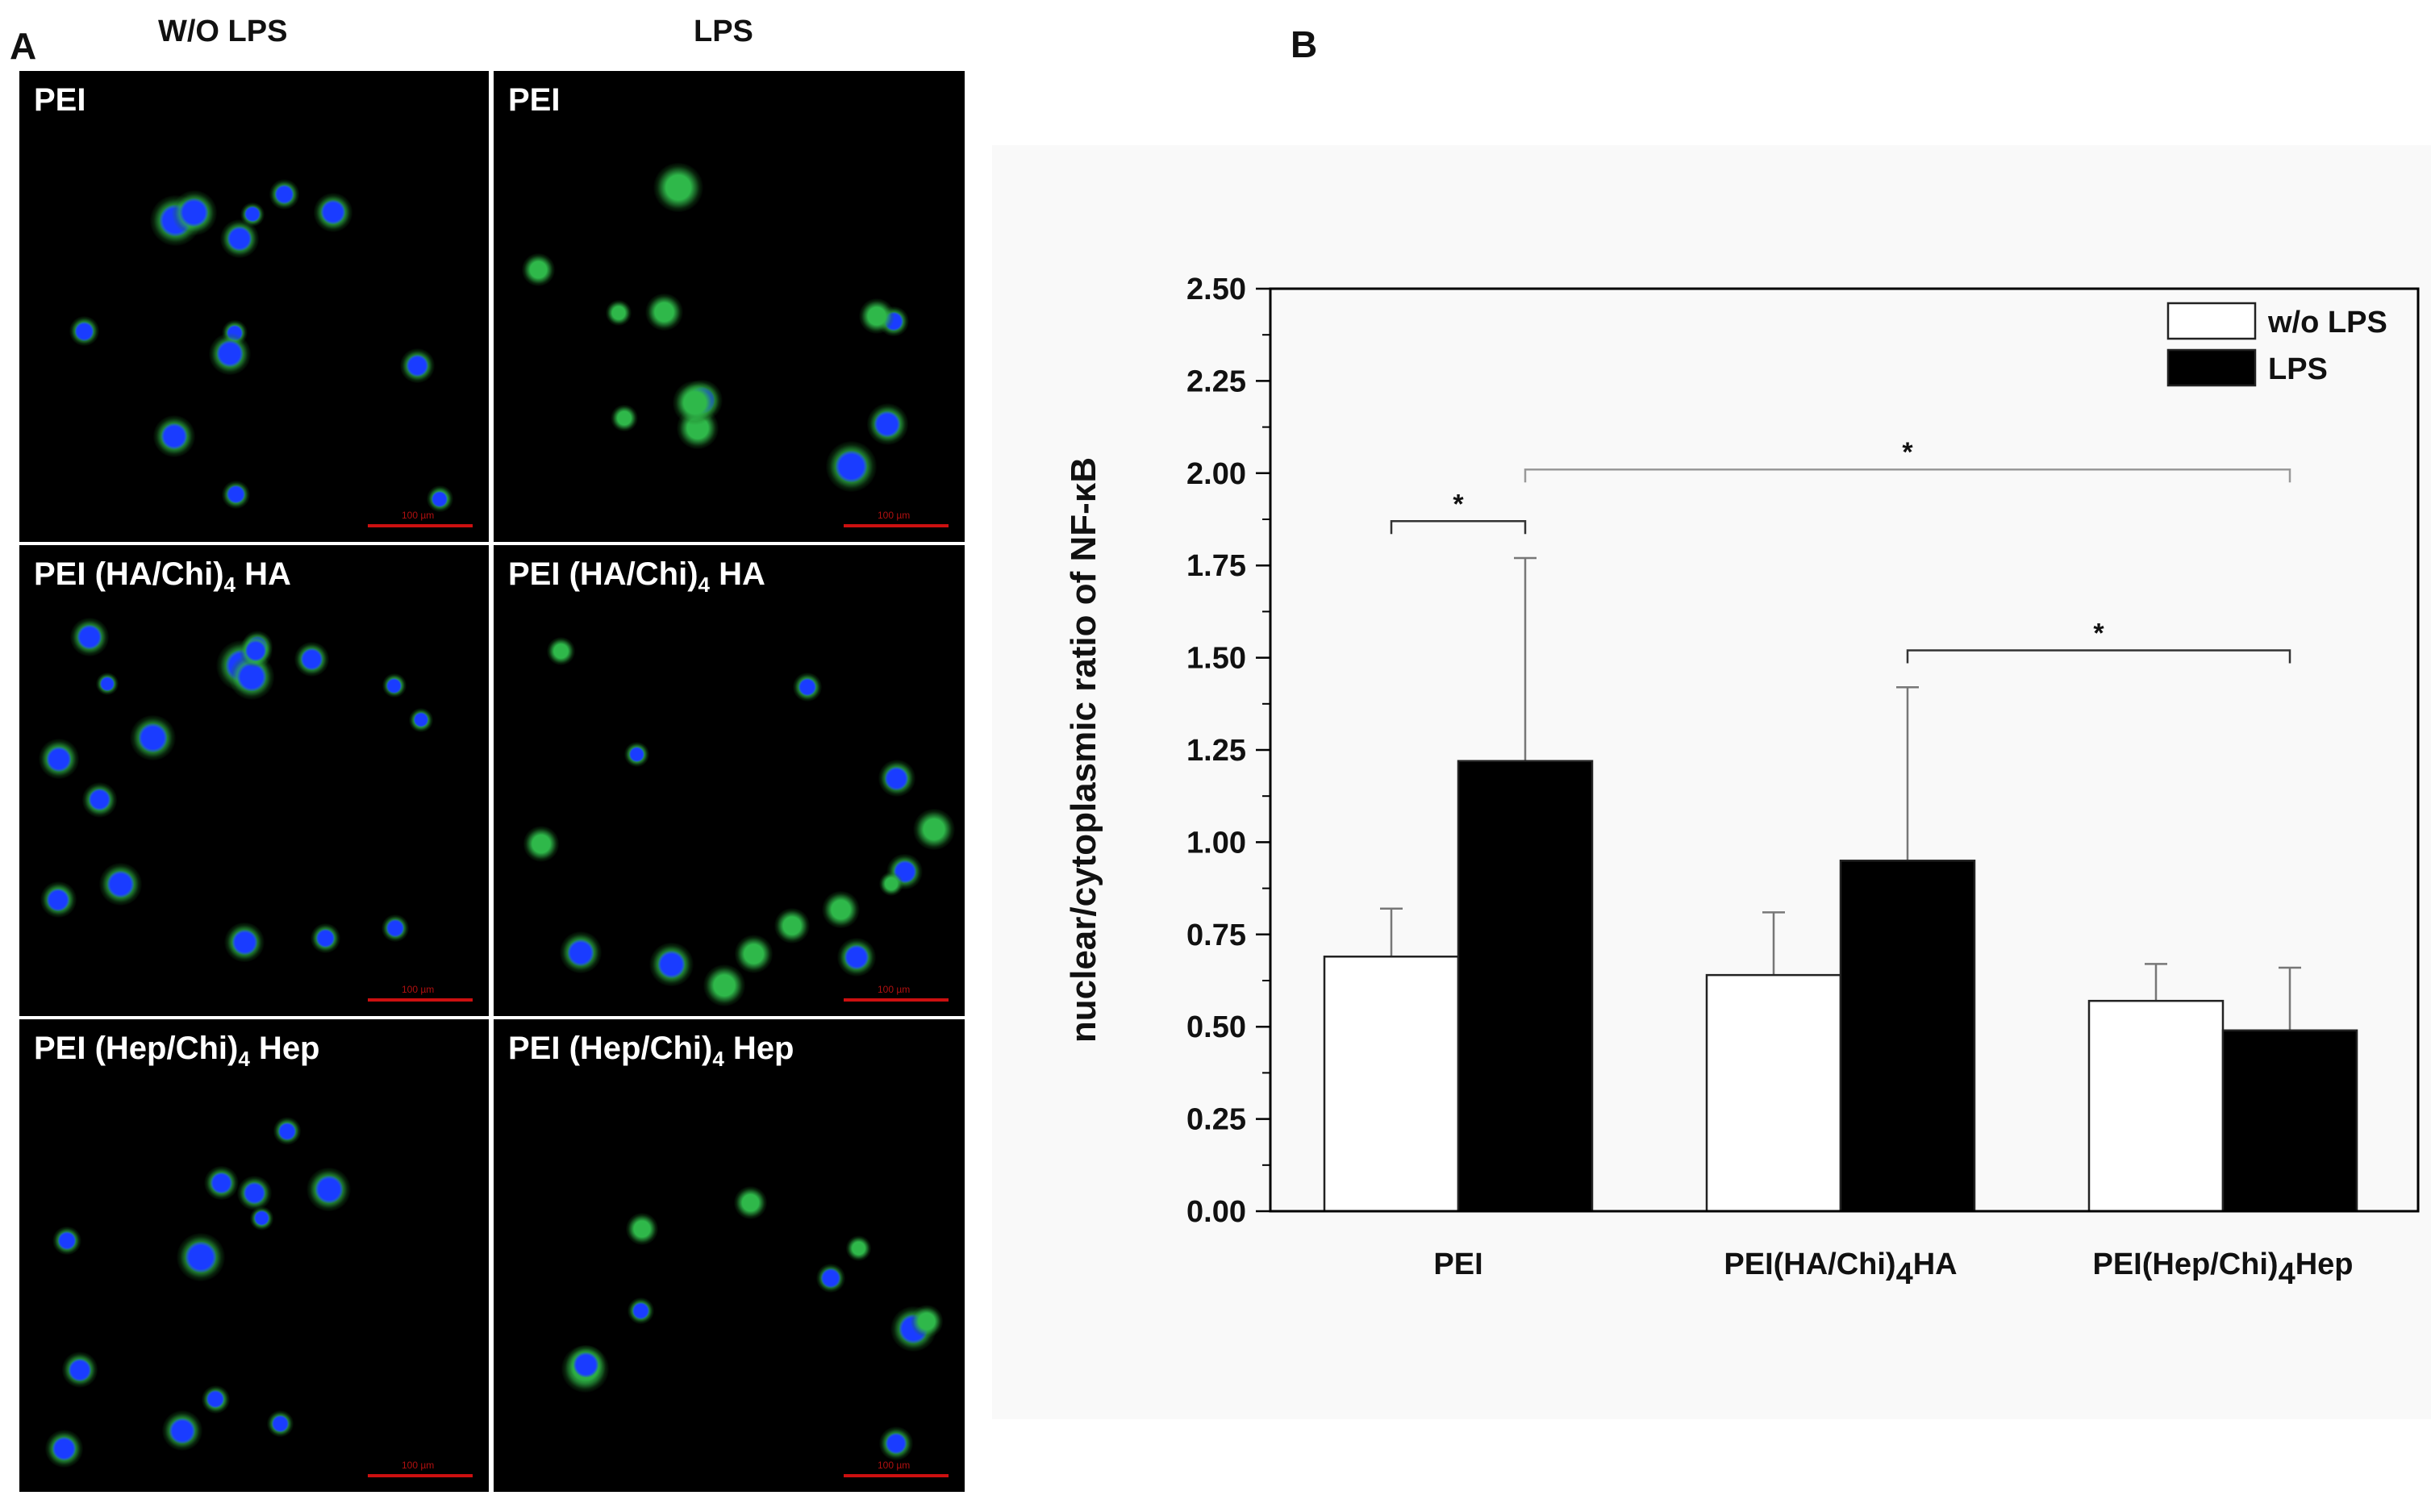 This screenshot has height=1512, width=2431. Describe the element at coordinates (1216, 474) in the screenshot. I see `y-tick-label: 2.00` at that location.